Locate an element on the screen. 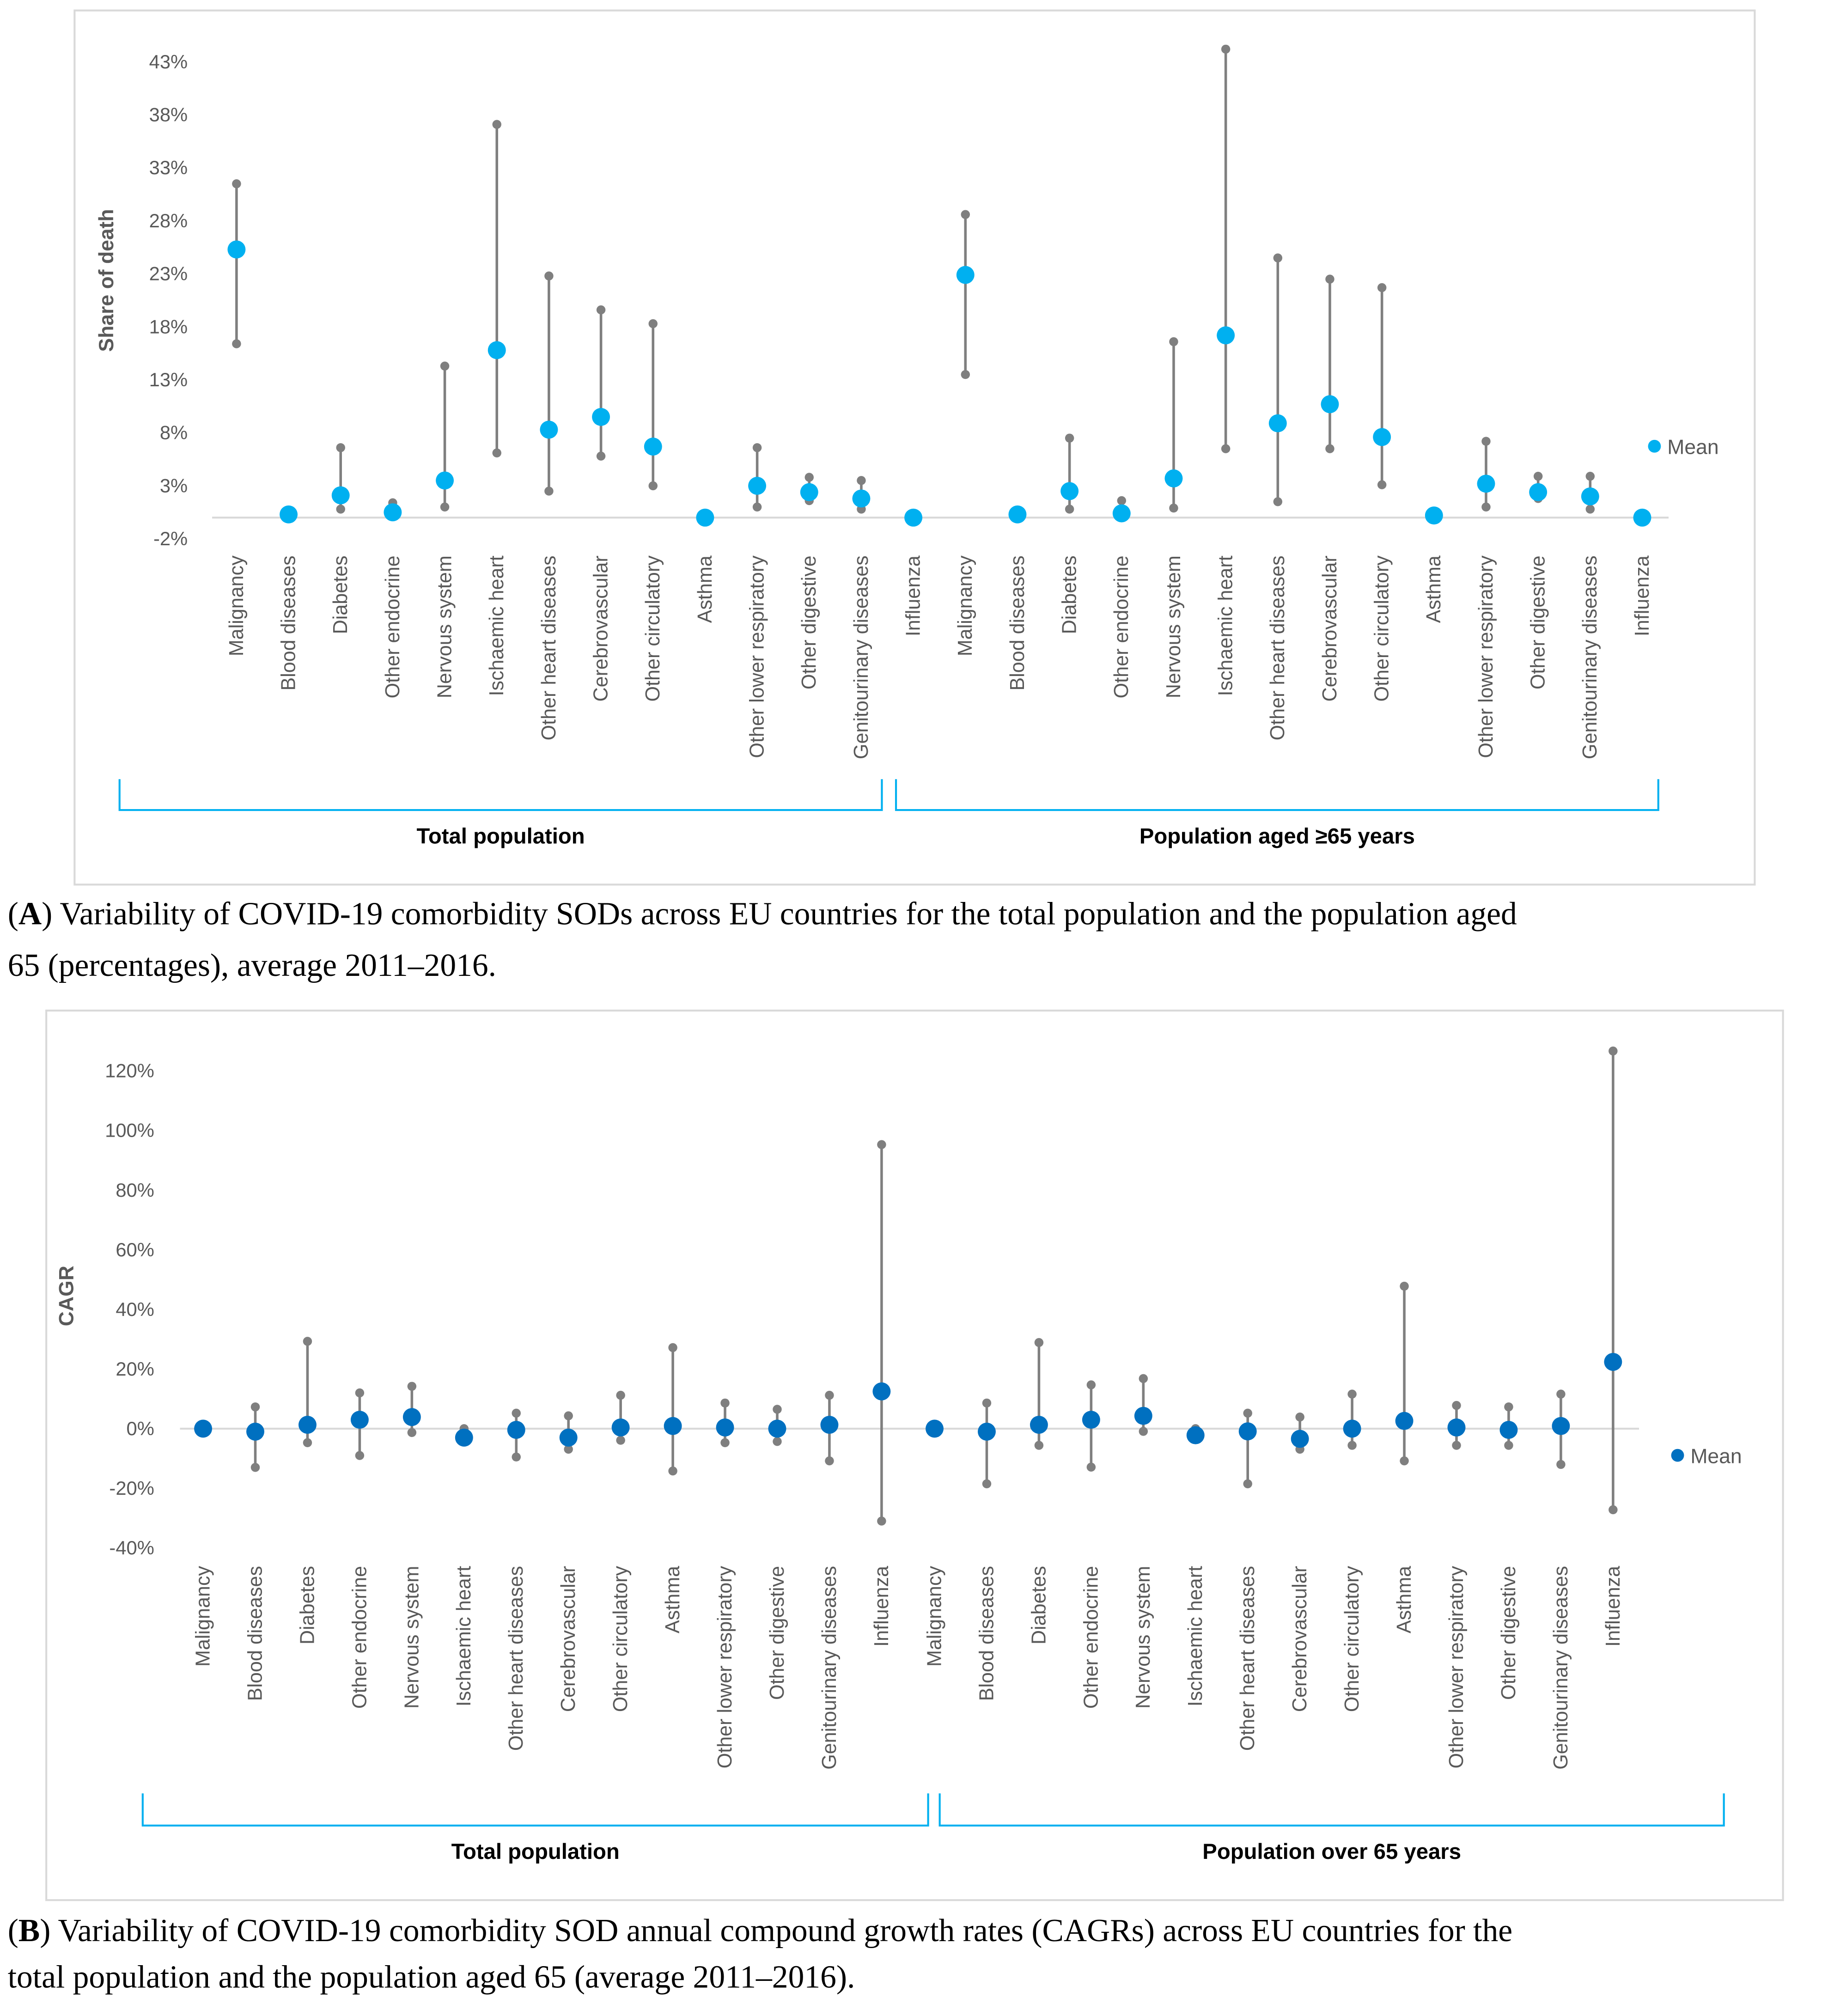 The width and height of the screenshot is (1828, 2016). y-tick-label: 60% is located at coordinates (135, 1250).